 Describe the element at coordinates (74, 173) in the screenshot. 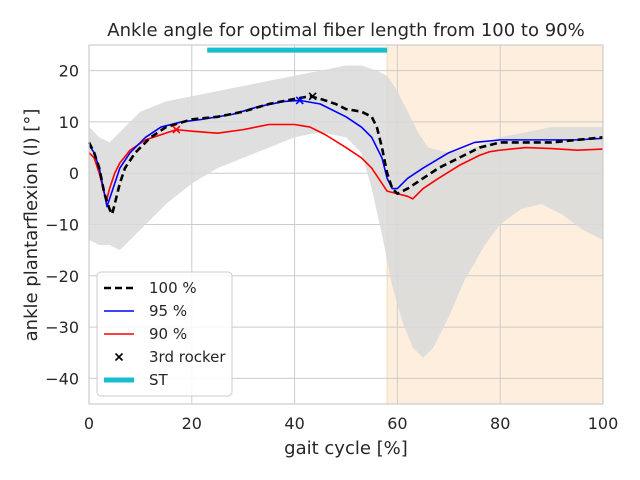

I see `y-tick-label: 0` at that location.